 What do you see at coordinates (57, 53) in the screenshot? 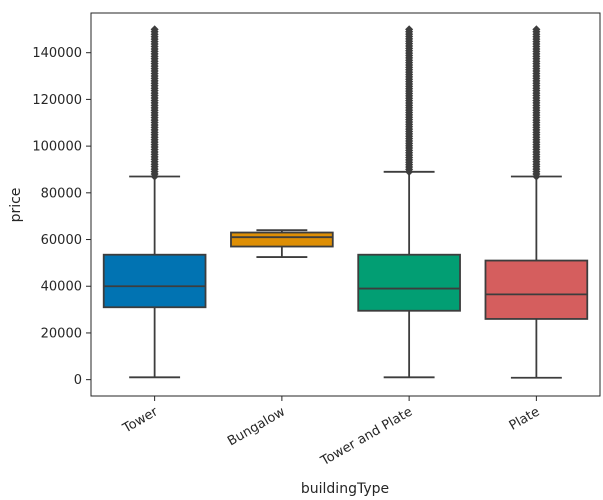
I see `y-tick-label: 140000` at bounding box center [57, 53].